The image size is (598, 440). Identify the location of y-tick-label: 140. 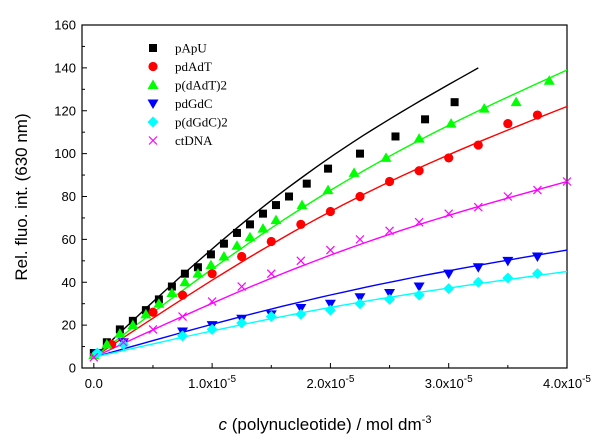
(65, 67).